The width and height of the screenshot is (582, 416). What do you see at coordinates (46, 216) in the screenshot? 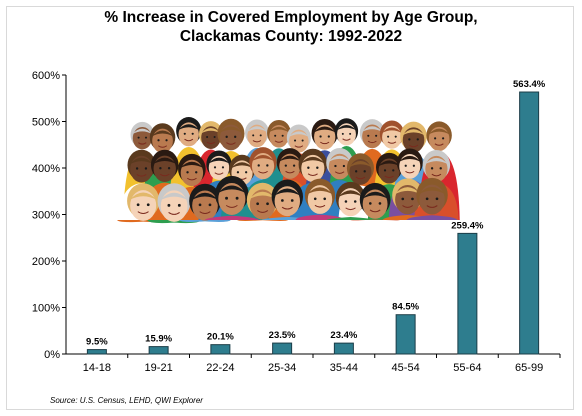
I see `y-tick-label: 300%` at bounding box center [46, 216].